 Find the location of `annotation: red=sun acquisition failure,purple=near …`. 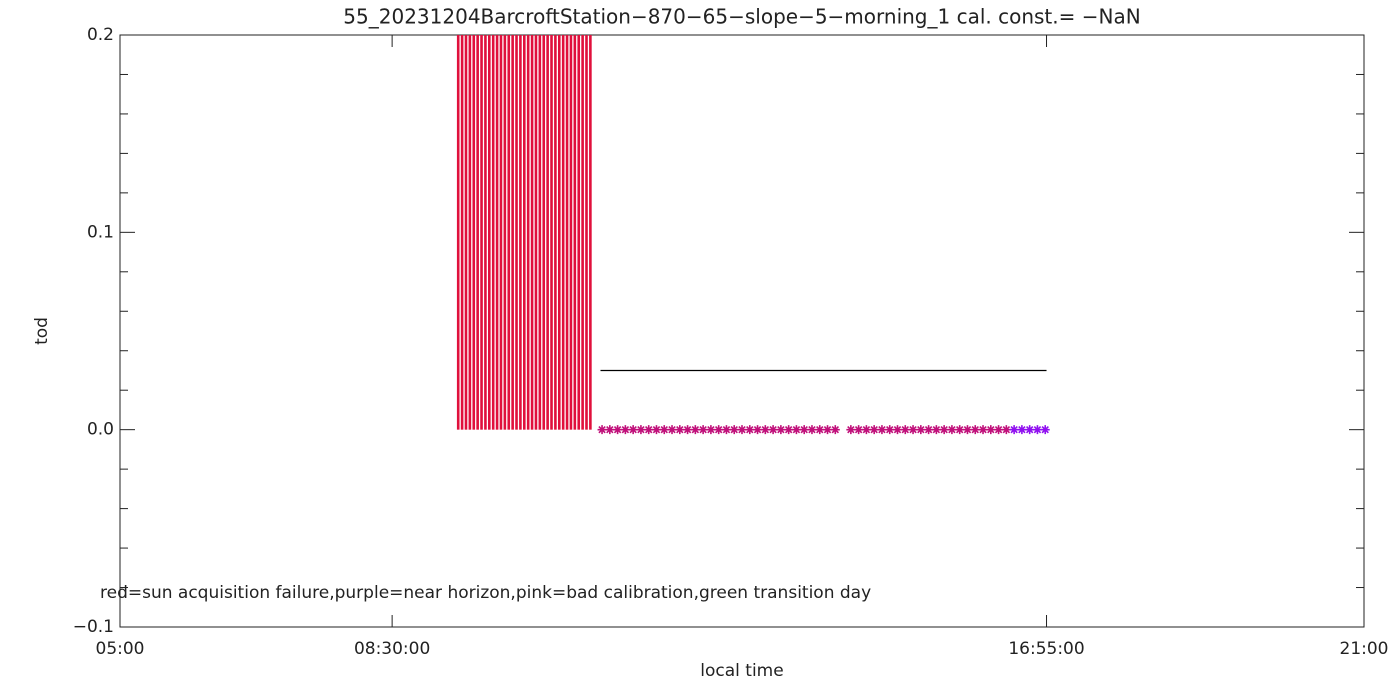

annotation: red=sun acquisition failure,purple=near … is located at coordinates (485, 593).